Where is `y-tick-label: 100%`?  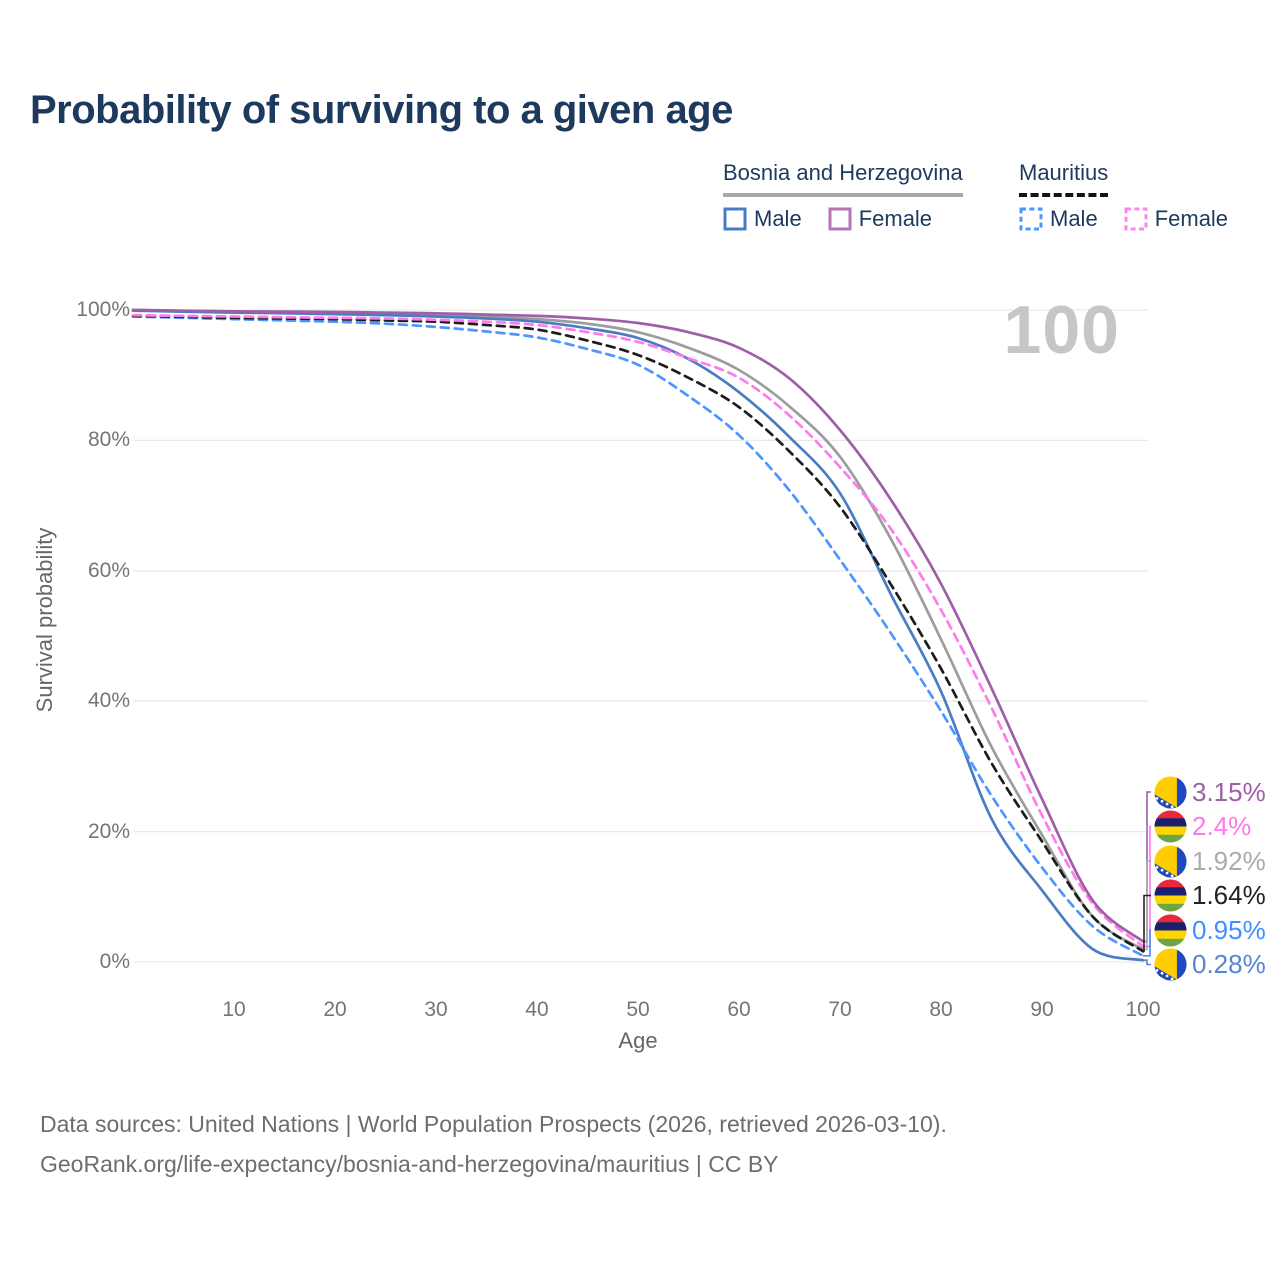
y-tick-label: 100% is located at coordinates (103, 309).